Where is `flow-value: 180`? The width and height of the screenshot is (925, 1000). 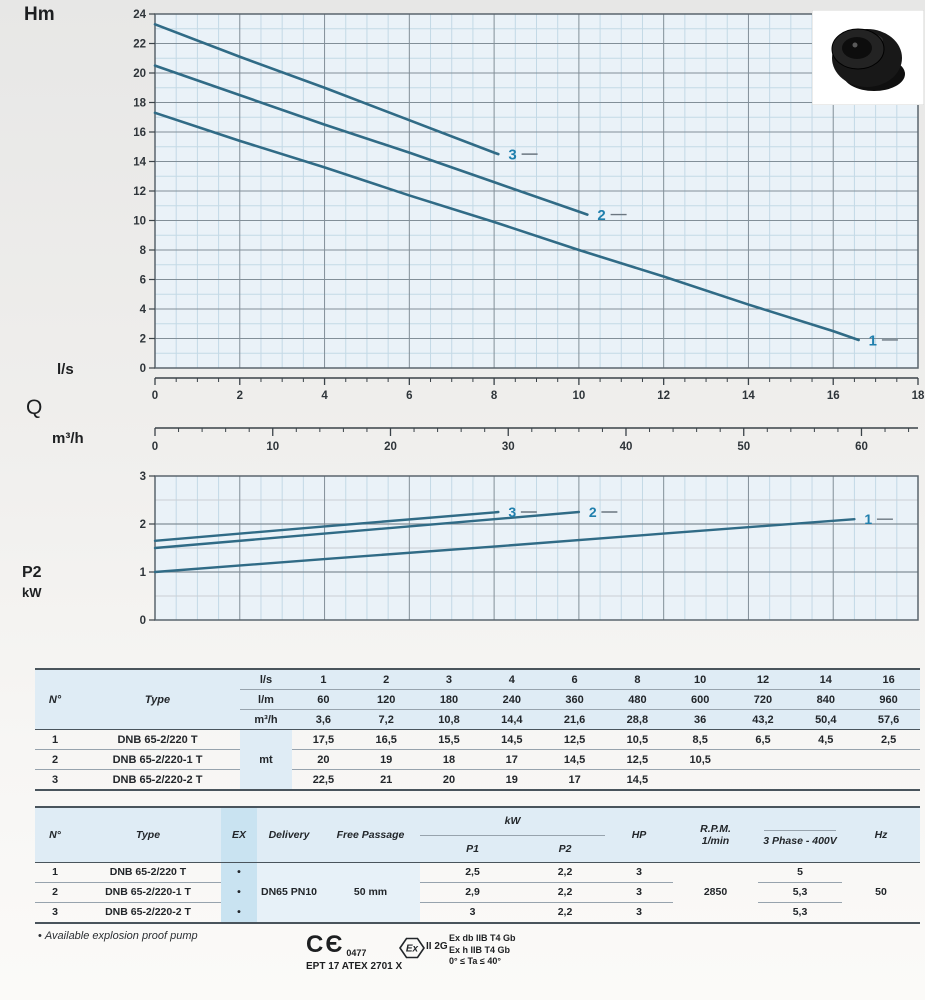
flow-value: 180 is located at coordinates (449, 699).